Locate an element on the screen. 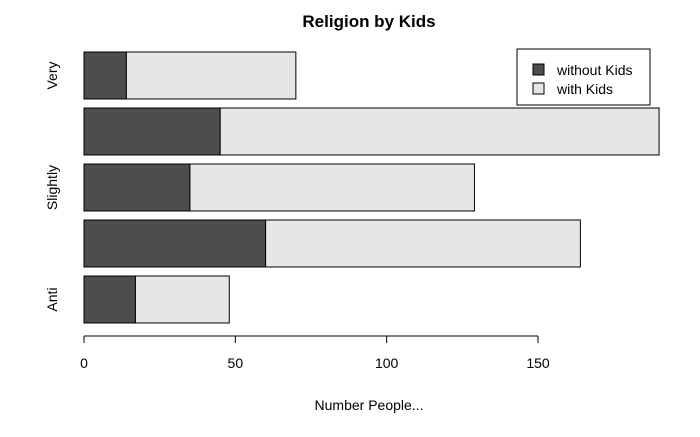 This screenshot has width=700, height=437. category-label-slightly: Slightly is located at coordinates (52, 187).